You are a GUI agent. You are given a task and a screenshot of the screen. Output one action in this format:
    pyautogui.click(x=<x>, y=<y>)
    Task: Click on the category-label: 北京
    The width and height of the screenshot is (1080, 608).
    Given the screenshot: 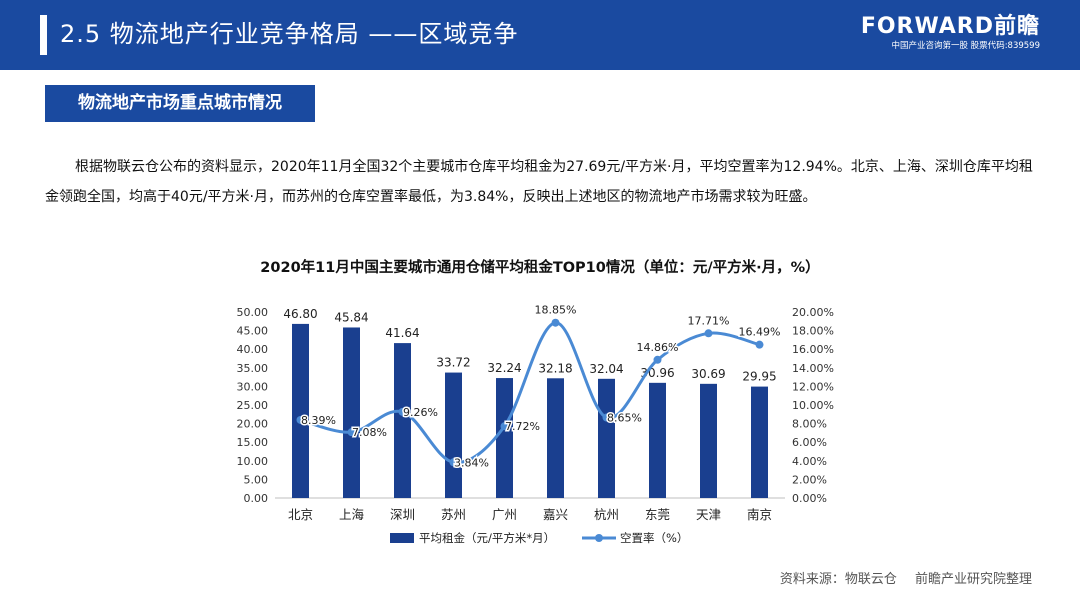 What is the action you would take?
    pyautogui.click(x=300, y=514)
    